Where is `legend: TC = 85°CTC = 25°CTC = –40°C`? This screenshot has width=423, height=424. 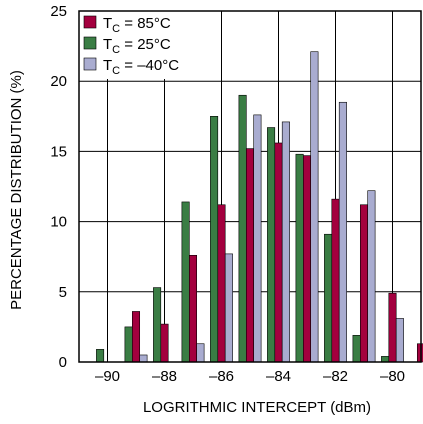
legend: TC = 85°CTC = 25°CTC = –40°C is located at coordinates (137, 45).